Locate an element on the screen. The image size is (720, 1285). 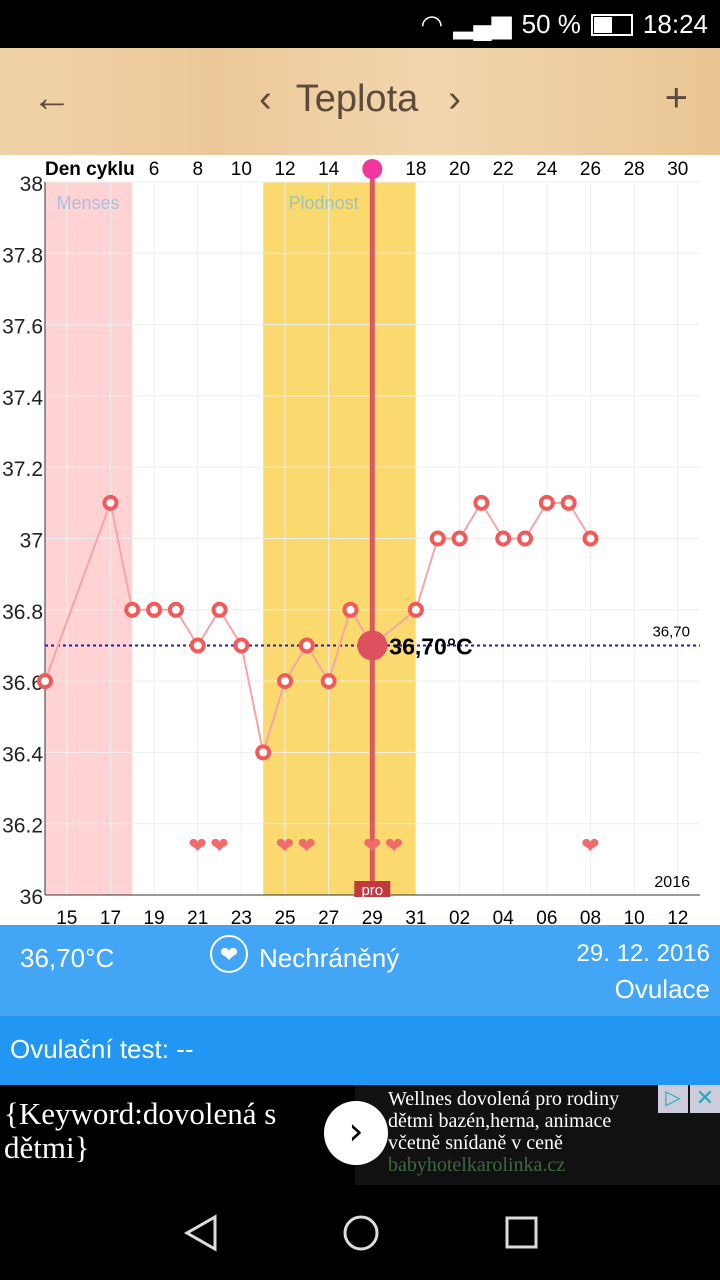
selected-temperature: 36,70°C is located at coordinates (67, 958).